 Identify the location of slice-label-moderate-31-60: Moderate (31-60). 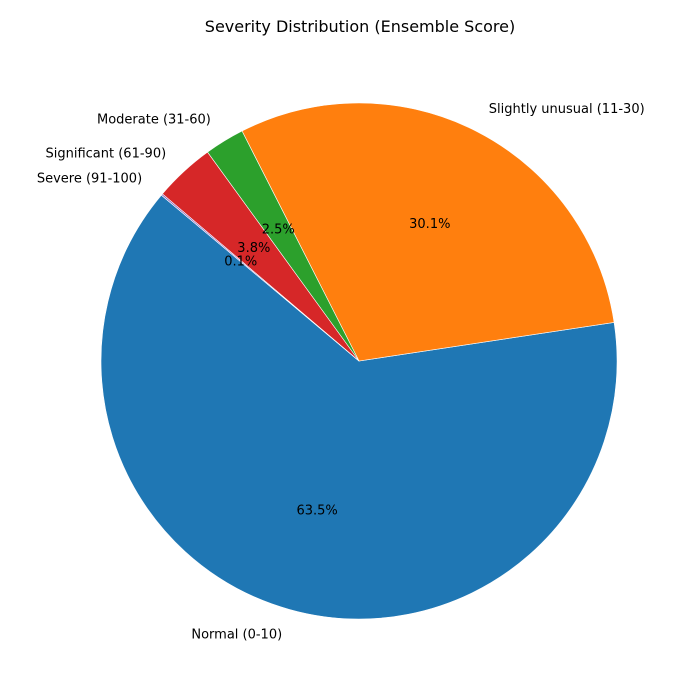
(154, 119).